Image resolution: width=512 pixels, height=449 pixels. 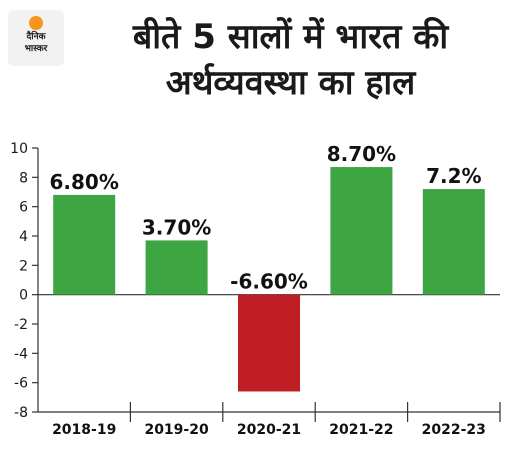 I want to click on data-label: 8.70%, so click(x=361, y=154).